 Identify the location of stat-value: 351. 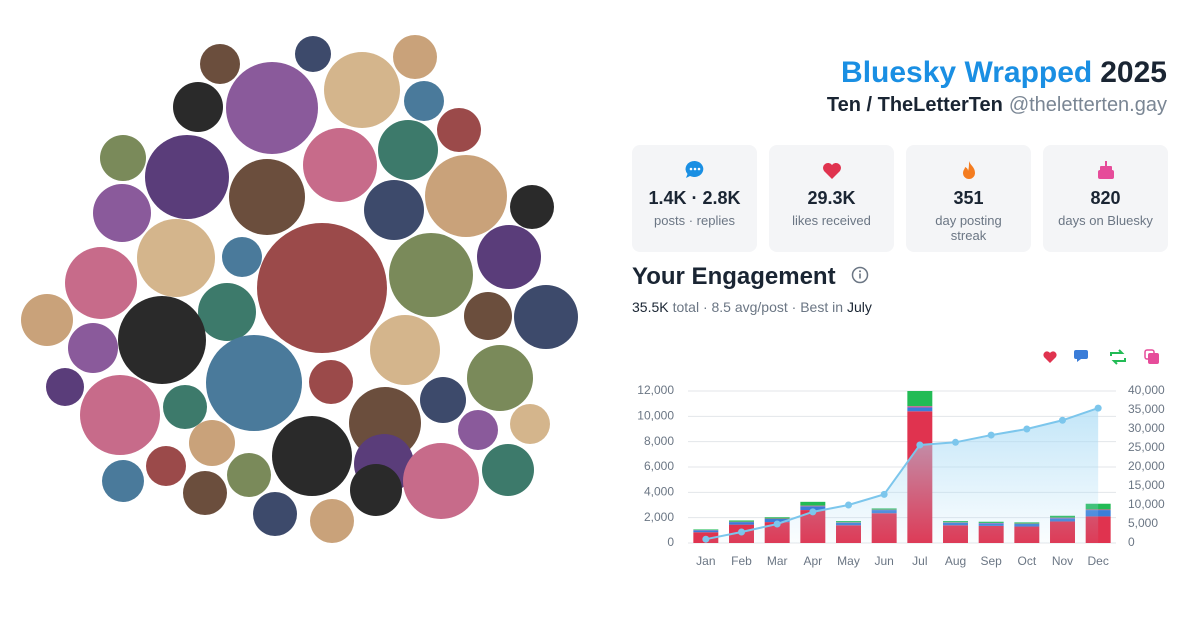
(968, 198).